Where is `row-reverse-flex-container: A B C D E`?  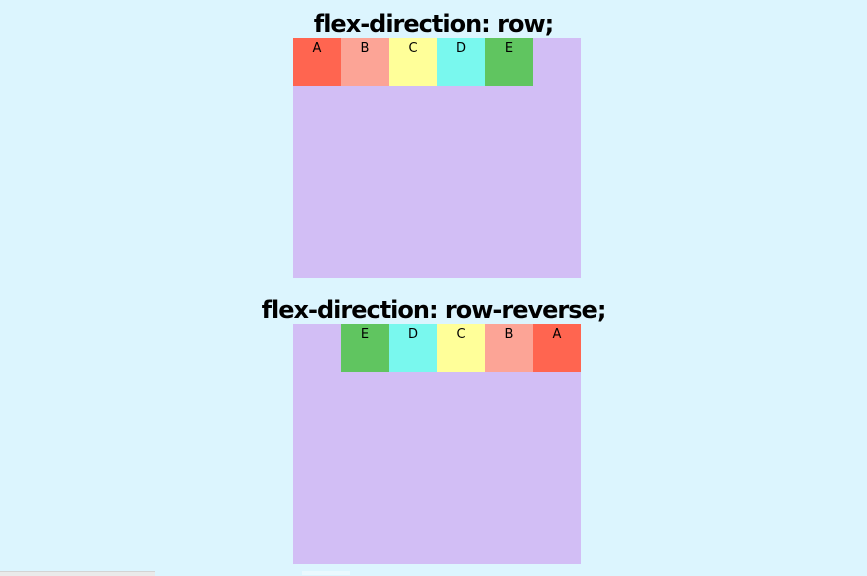
row-reverse-flex-container: A B C D E is located at coordinates (437, 444).